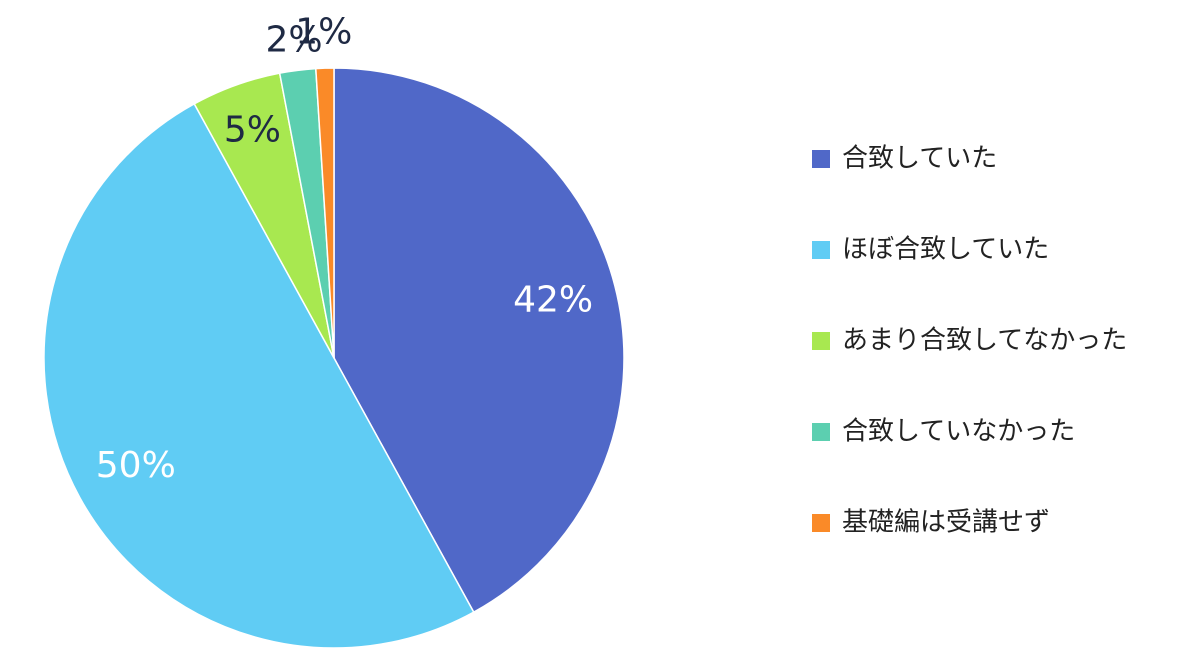 This screenshot has width=1203, height=660. I want to click on legend-label: 合致していた, so click(919, 159).